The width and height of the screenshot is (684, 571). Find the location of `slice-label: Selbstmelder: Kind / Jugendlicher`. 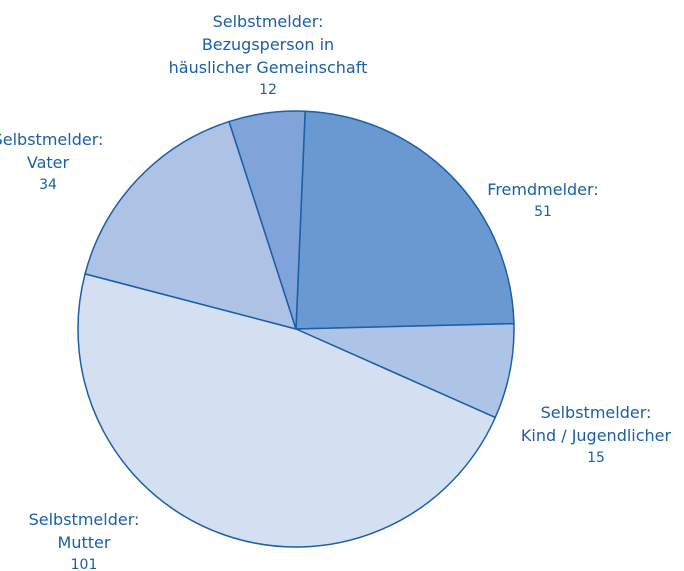

slice-label: Selbstmelder: Kind / Jugendlicher is located at coordinates (596, 424).